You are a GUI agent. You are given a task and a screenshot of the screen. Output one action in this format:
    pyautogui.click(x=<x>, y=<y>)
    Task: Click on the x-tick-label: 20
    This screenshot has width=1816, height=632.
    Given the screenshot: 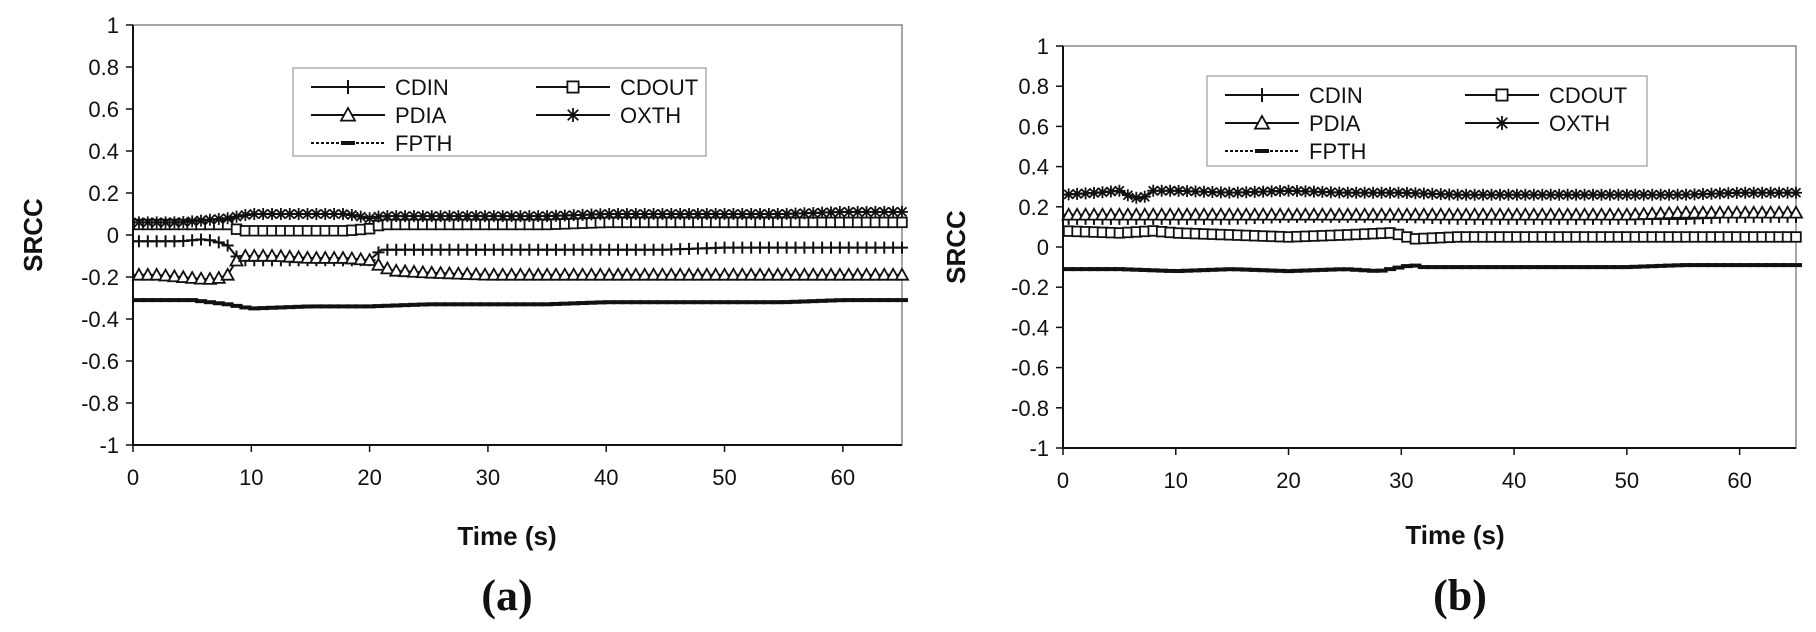 What is the action you would take?
    pyautogui.click(x=1288, y=480)
    